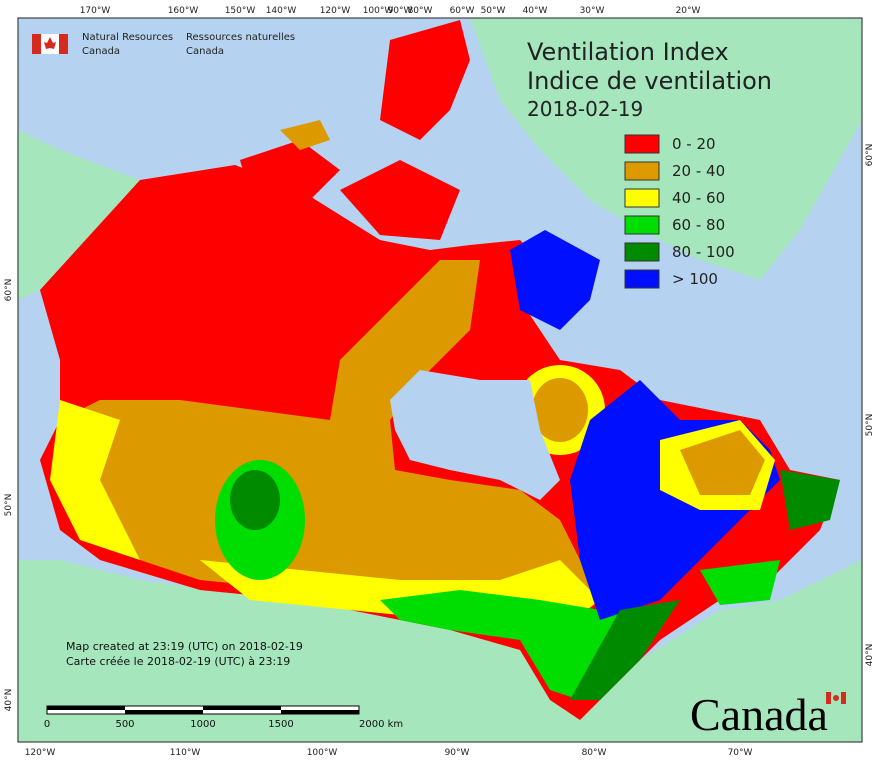 This screenshot has width=880, height=760. What do you see at coordinates (475, 435) in the screenshot?
I see `hudson-bay` at bounding box center [475, 435].